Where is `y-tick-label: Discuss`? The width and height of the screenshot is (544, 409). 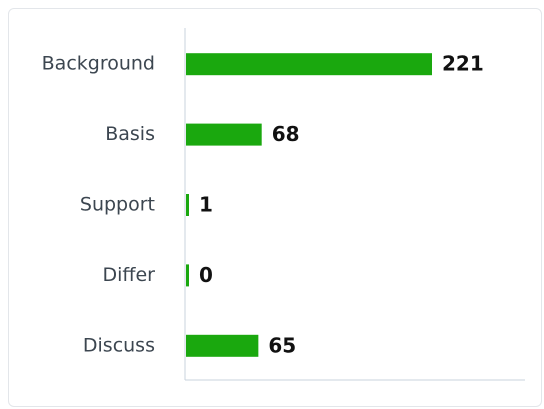 y-tick-label: Discuss is located at coordinates (119, 345).